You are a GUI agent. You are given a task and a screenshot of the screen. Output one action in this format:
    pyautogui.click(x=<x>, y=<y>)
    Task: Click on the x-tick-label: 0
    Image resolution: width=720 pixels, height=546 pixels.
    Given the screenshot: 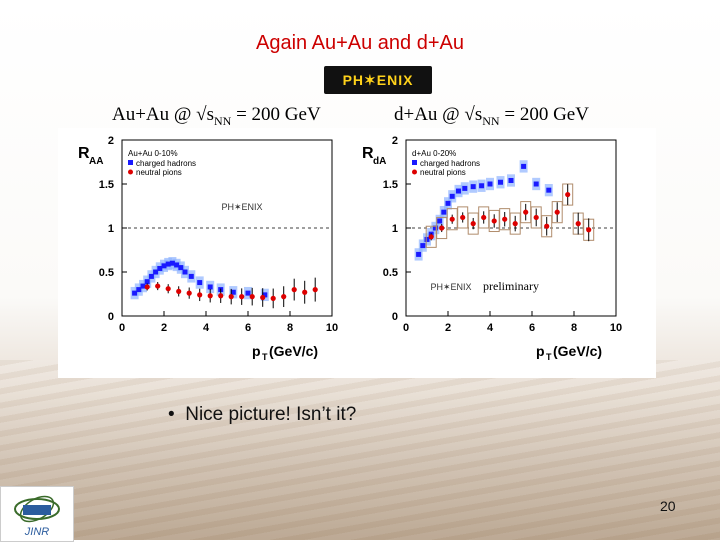 What is the action you would take?
    pyautogui.click(x=122, y=328)
    